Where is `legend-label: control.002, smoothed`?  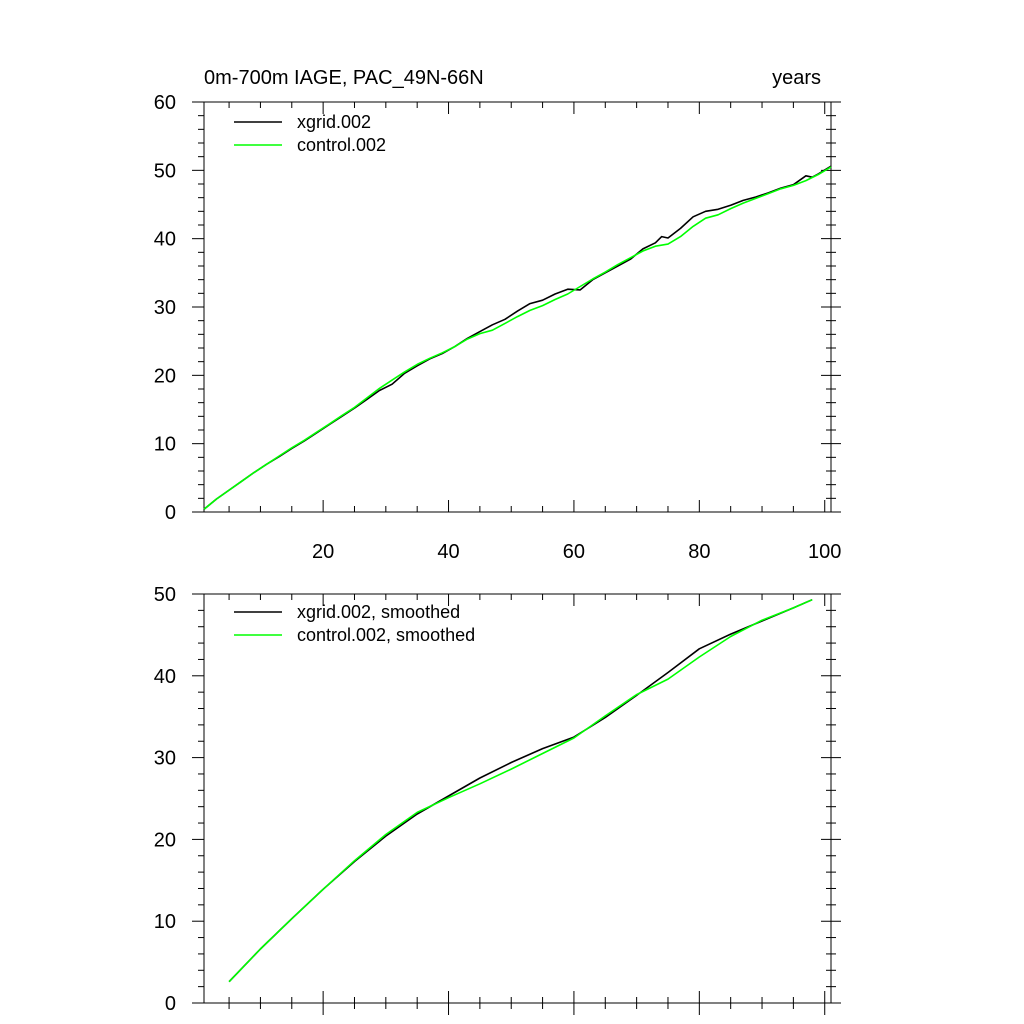
legend-label: control.002, smoothed is located at coordinates (386, 635).